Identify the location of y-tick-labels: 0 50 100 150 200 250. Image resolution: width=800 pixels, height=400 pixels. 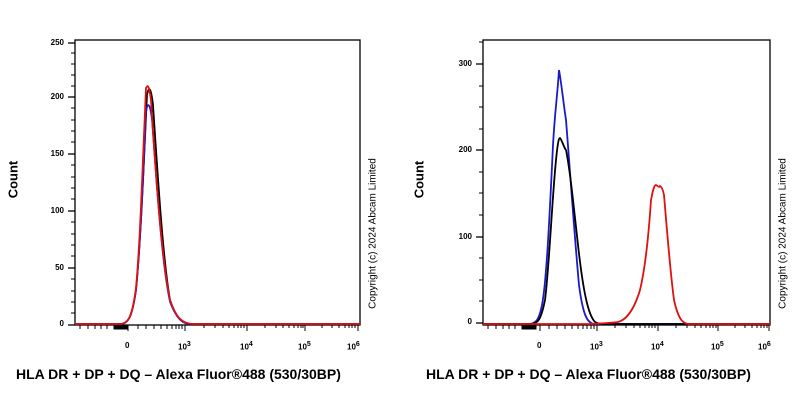
(52, 200).